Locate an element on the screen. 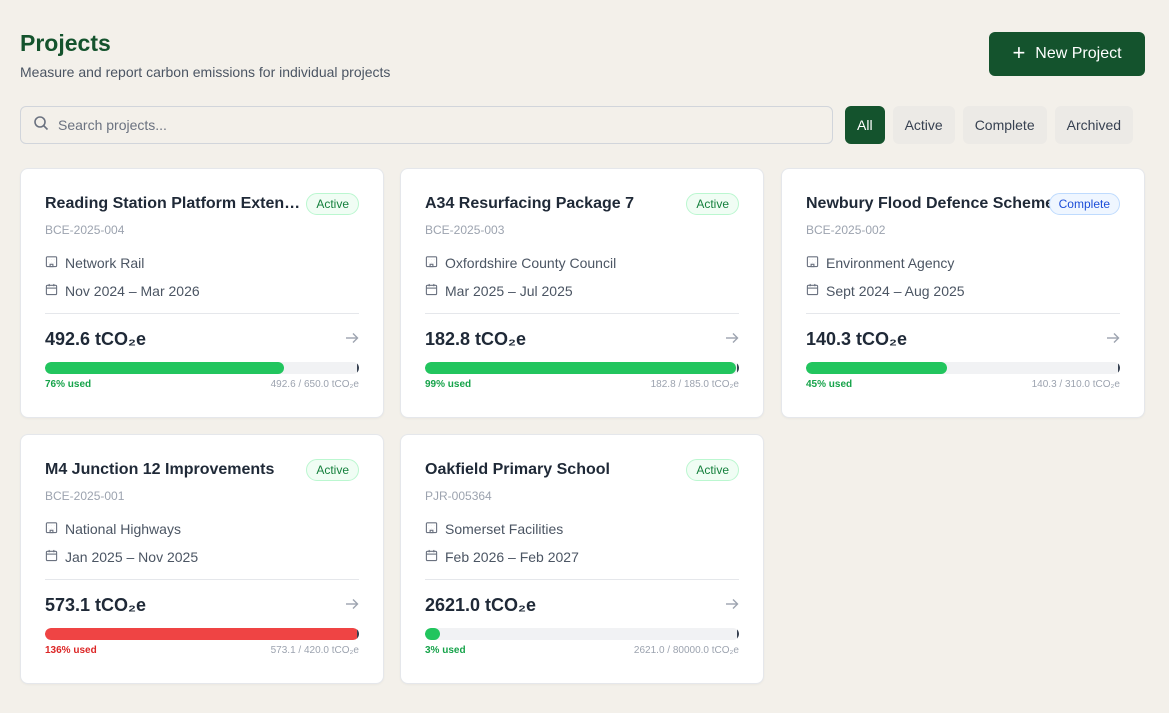 The height and width of the screenshot is (713, 1169). search-box is located at coordinates (426, 125).